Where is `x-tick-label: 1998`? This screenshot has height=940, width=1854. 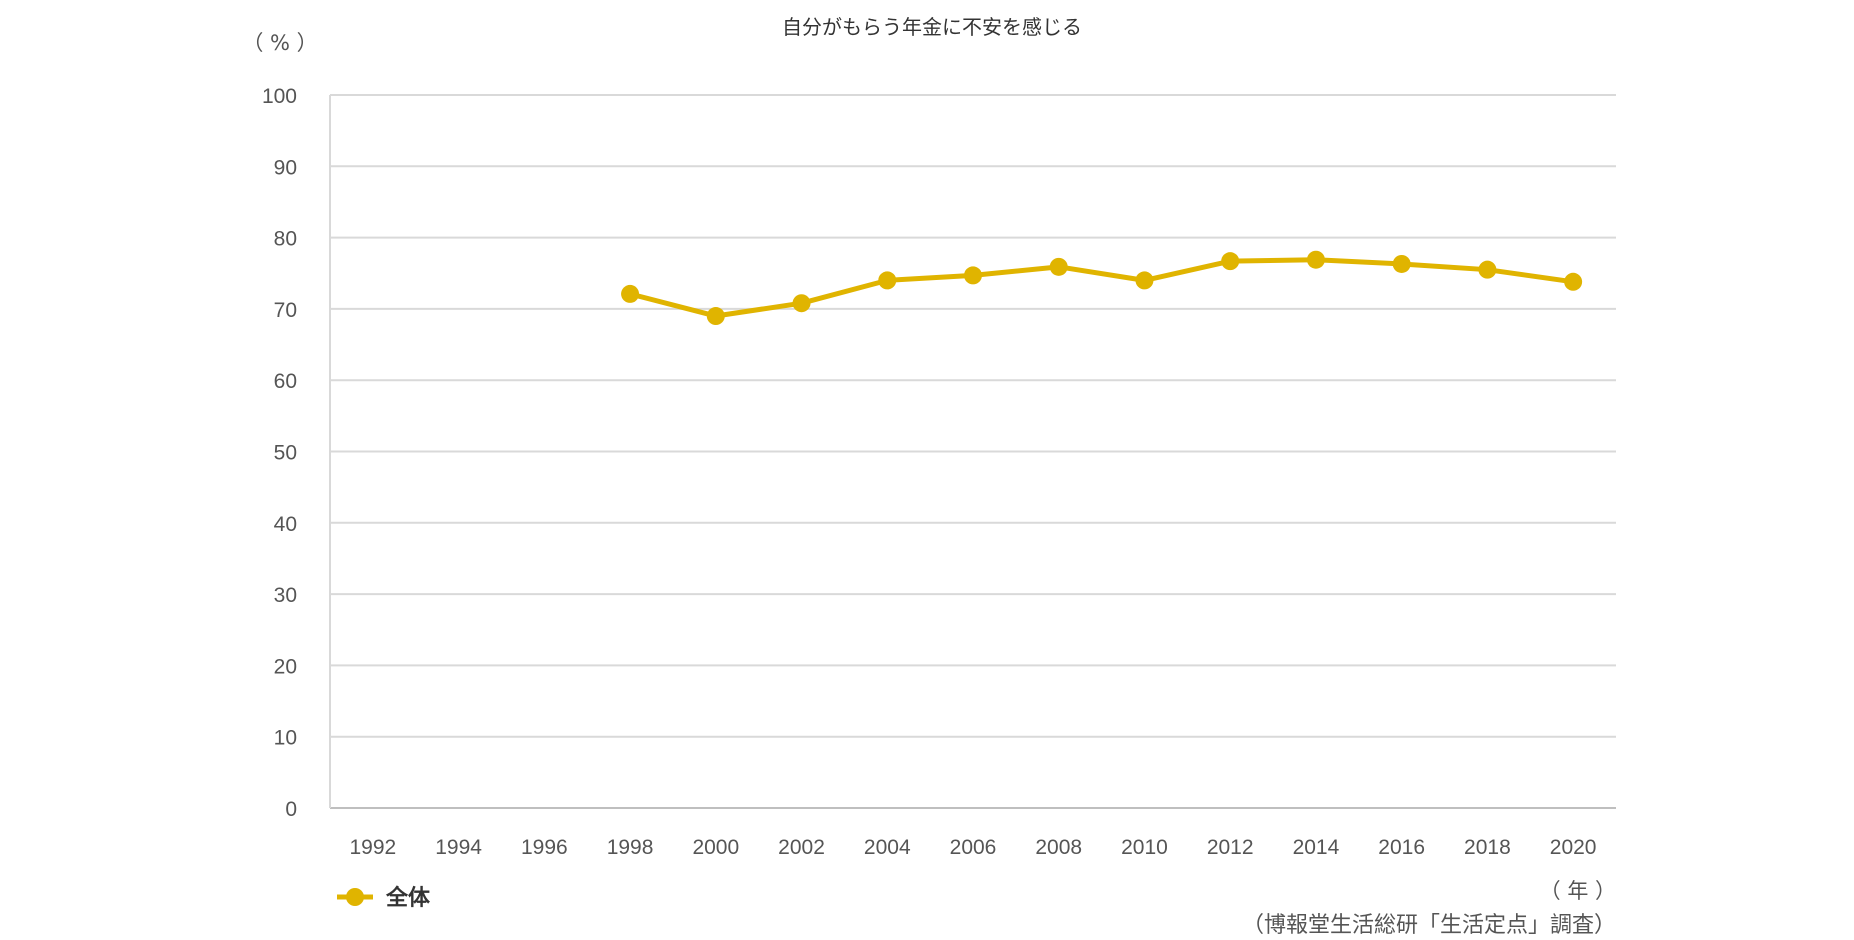
x-tick-label: 1998 is located at coordinates (630, 847).